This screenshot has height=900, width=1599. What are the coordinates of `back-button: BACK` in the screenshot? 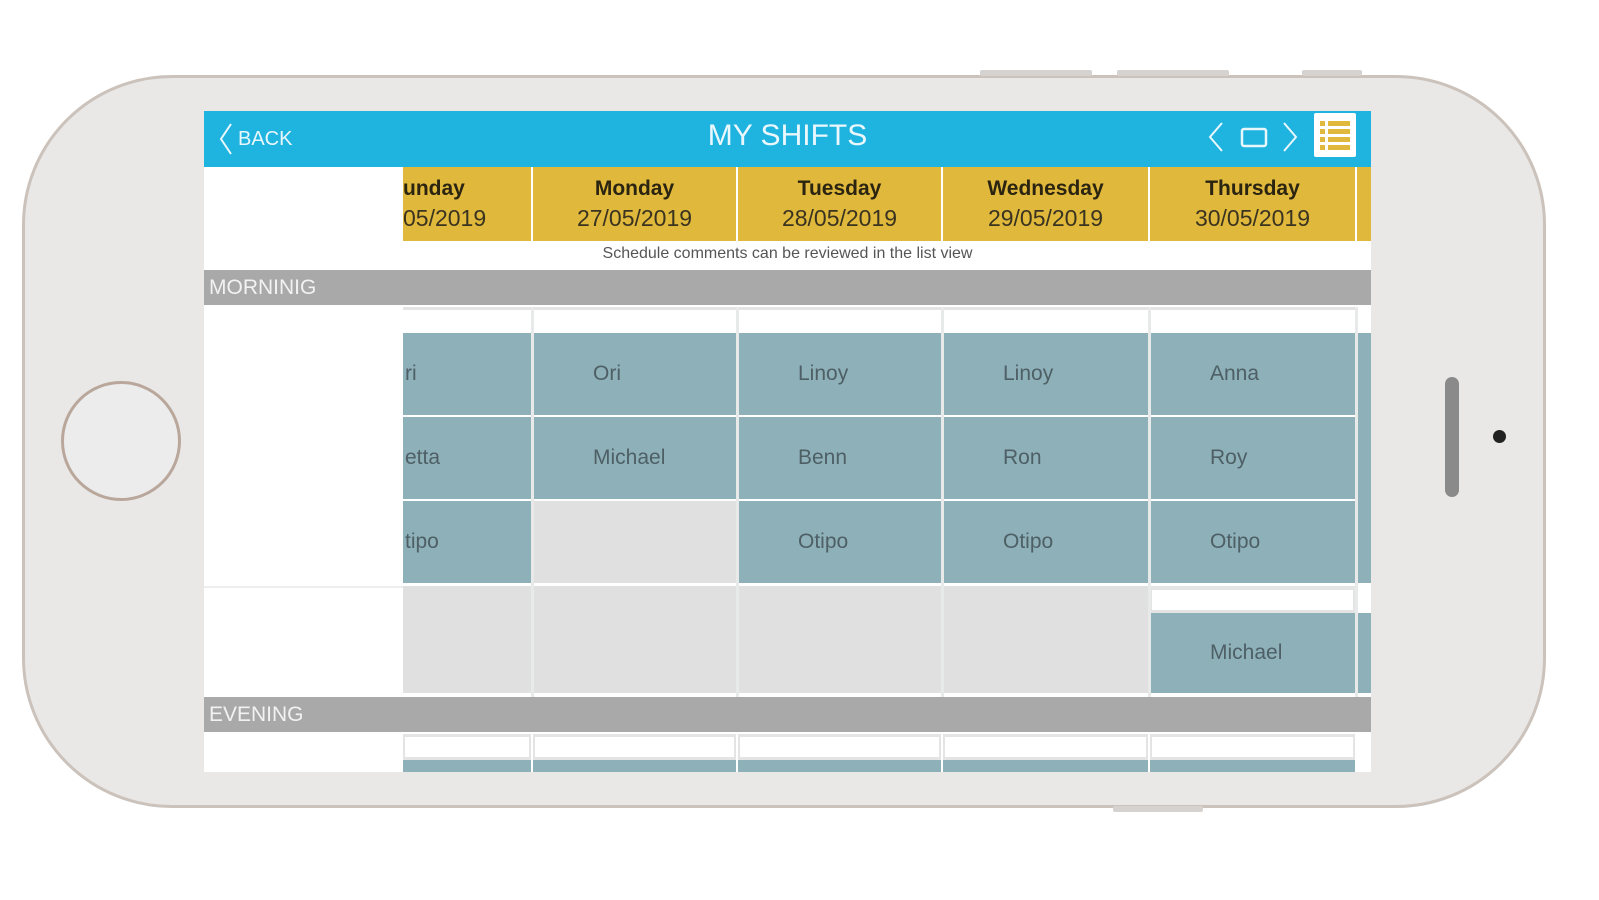 It's located at (255, 139).